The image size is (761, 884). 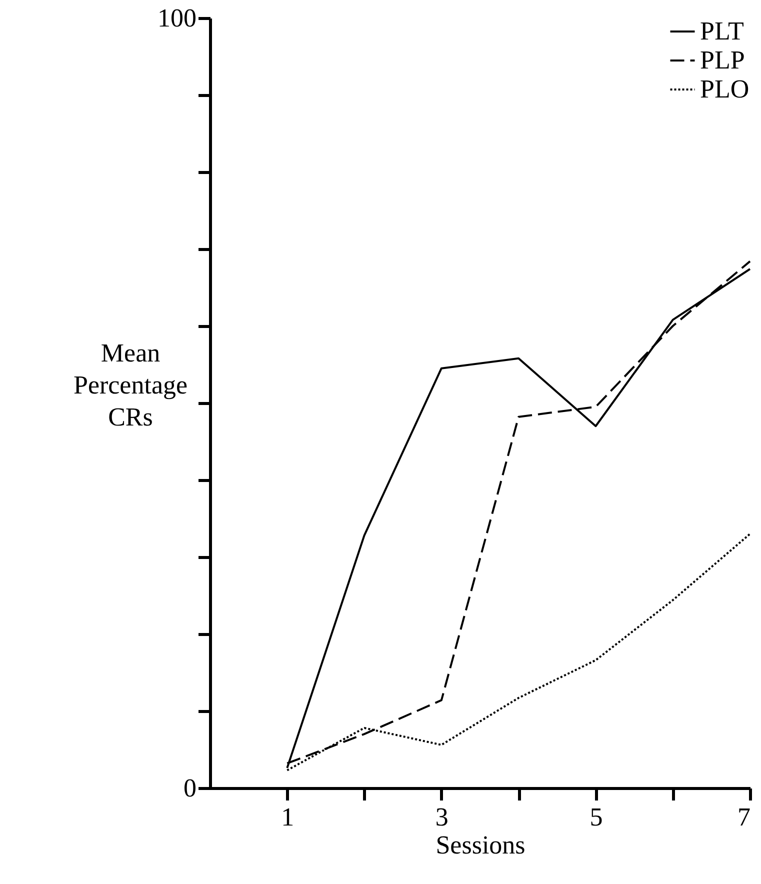 What do you see at coordinates (287, 817) in the screenshot?
I see `x-tick-label: 1` at bounding box center [287, 817].